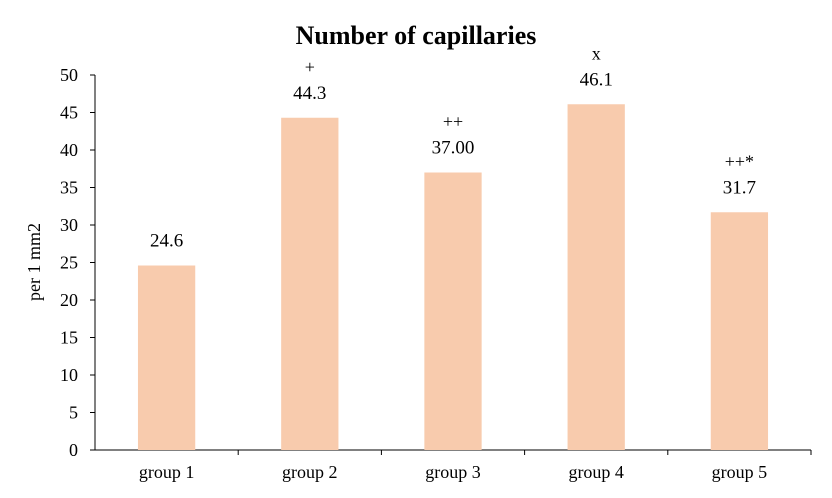 Image resolution: width=832 pixels, height=498 pixels. Describe the element at coordinates (73, 413) in the screenshot. I see `y-tick-label: 5` at that location.